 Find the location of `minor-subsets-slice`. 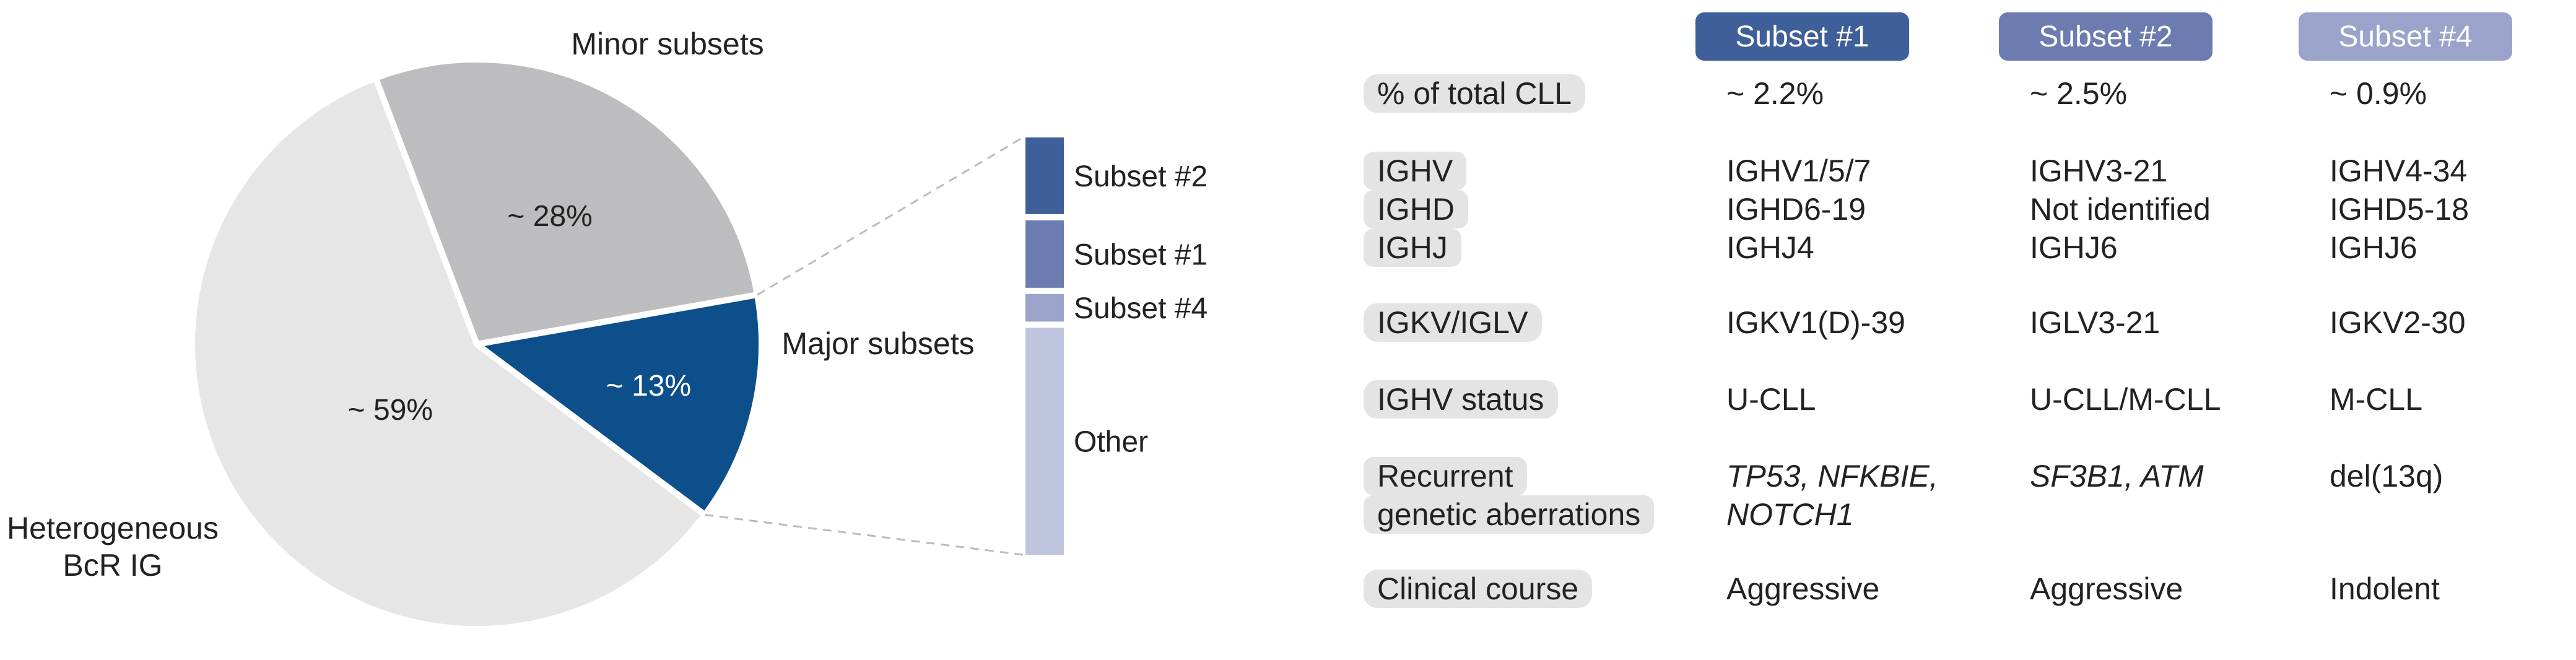

minor-subsets-slice is located at coordinates (566, 202).